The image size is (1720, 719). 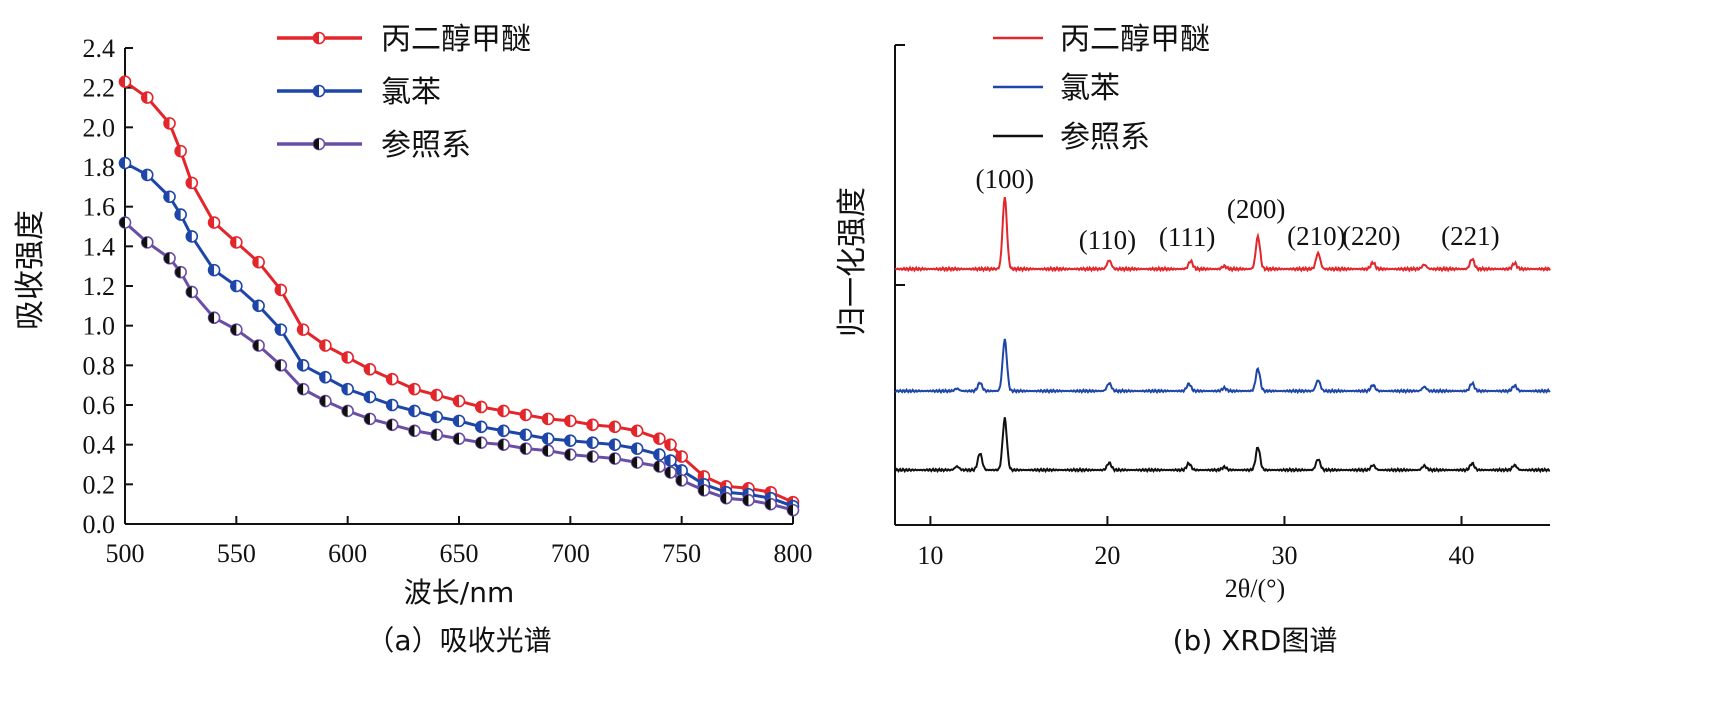 What do you see at coordinates (125, 553) in the screenshot?
I see `absorption-x-tick-label: 500` at bounding box center [125, 553].